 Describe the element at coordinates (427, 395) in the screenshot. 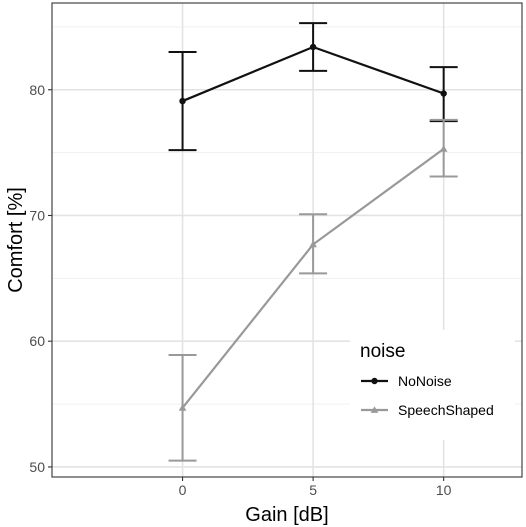

I see `legend-items: NoNoise SpeechShaped` at that location.